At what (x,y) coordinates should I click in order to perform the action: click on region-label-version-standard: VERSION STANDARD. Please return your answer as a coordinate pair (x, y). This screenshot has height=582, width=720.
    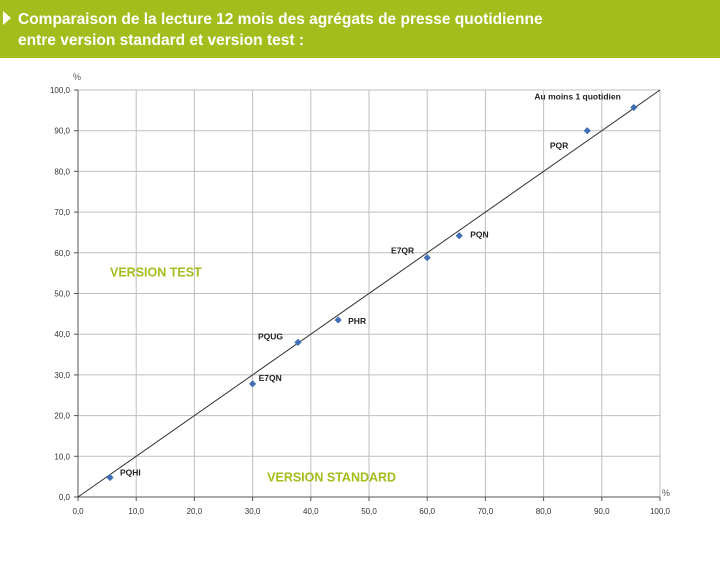
    Looking at the image, I should click on (331, 478).